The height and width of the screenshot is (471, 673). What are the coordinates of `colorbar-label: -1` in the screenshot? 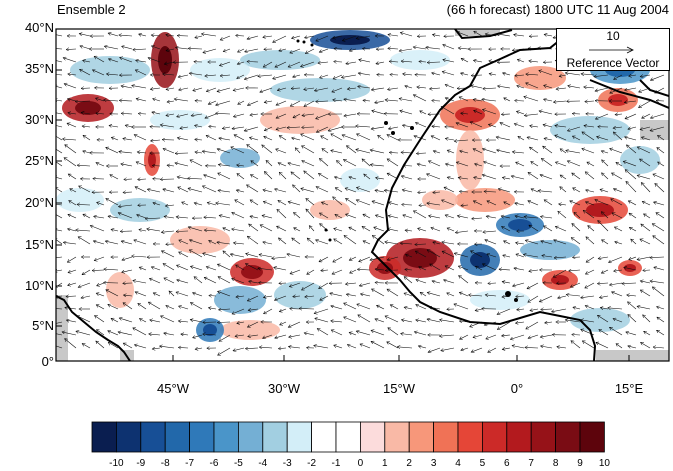 It's located at (336, 463).